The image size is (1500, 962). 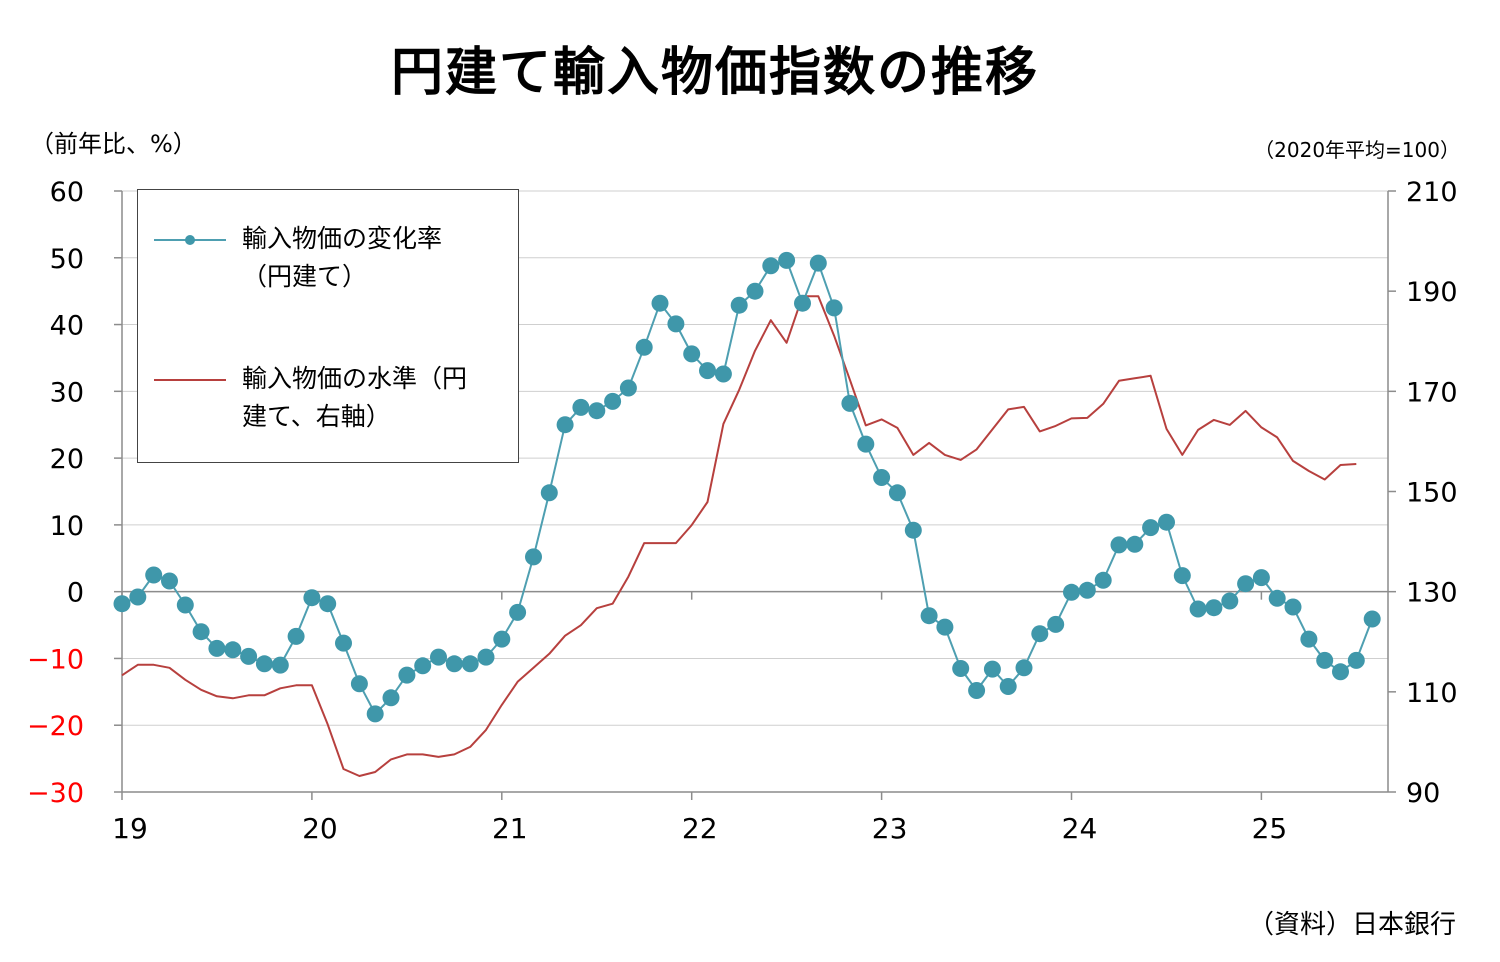 I want to click on legend-rate-label-2: （円建て）, so click(x=305, y=276).